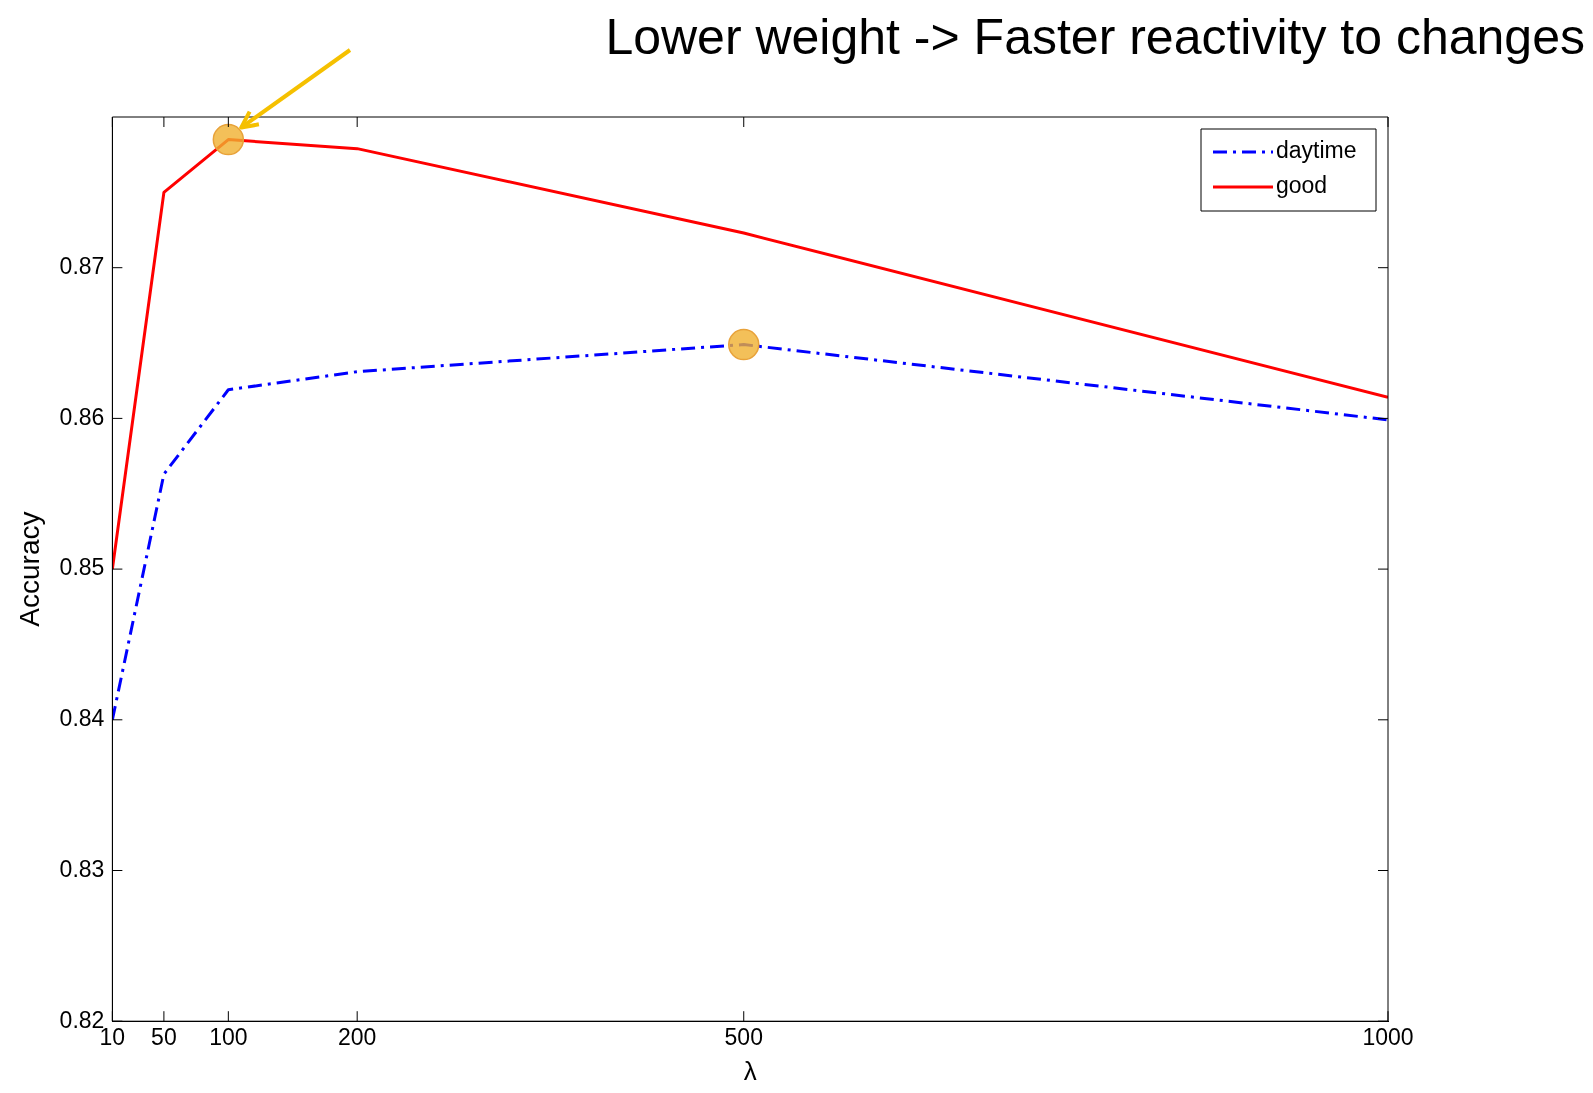 The width and height of the screenshot is (1593, 1093). What do you see at coordinates (743, 1037) in the screenshot?
I see `x-tick-label: 500` at bounding box center [743, 1037].